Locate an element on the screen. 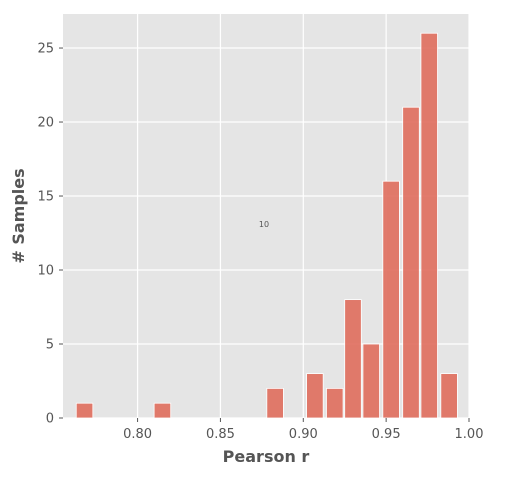 This screenshot has height=482, width=512. x-axis-title: Pearson r is located at coordinates (266, 456).